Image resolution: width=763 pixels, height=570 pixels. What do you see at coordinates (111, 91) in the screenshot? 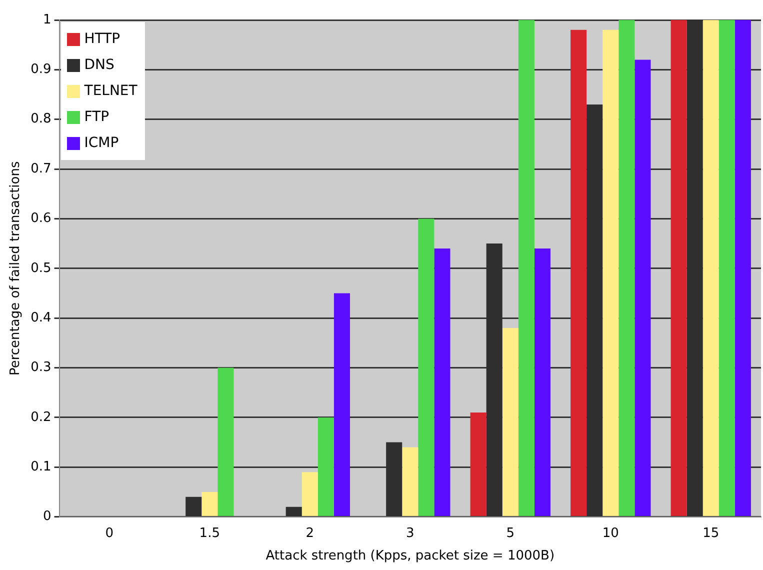
I see `legend-label: TELNET` at bounding box center [111, 91].